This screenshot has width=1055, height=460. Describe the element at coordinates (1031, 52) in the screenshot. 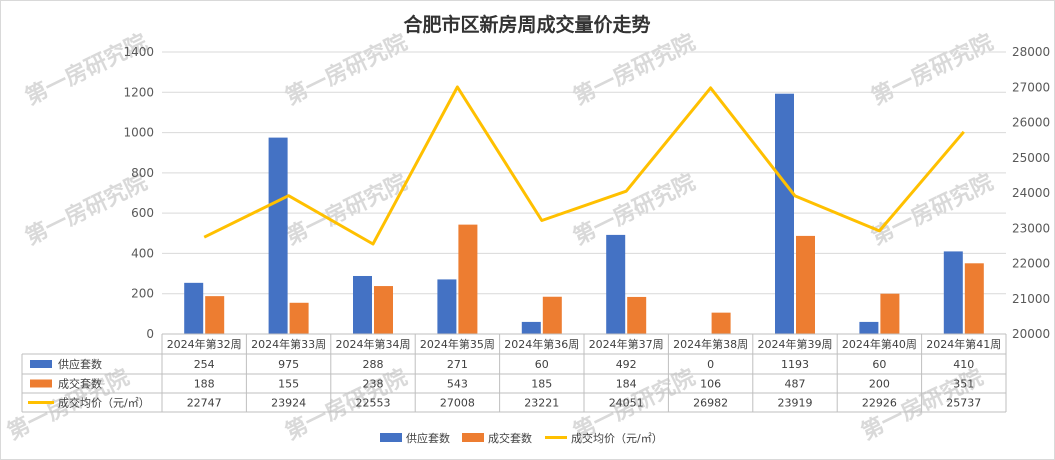

I see `right-tick-28000: 28000` at that location.